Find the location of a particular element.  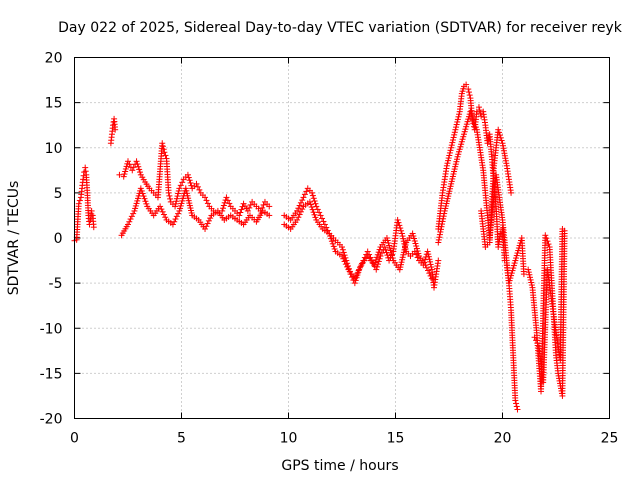

x-tick-labels: 0 5 10 15 20 25 is located at coordinates (344, 439).